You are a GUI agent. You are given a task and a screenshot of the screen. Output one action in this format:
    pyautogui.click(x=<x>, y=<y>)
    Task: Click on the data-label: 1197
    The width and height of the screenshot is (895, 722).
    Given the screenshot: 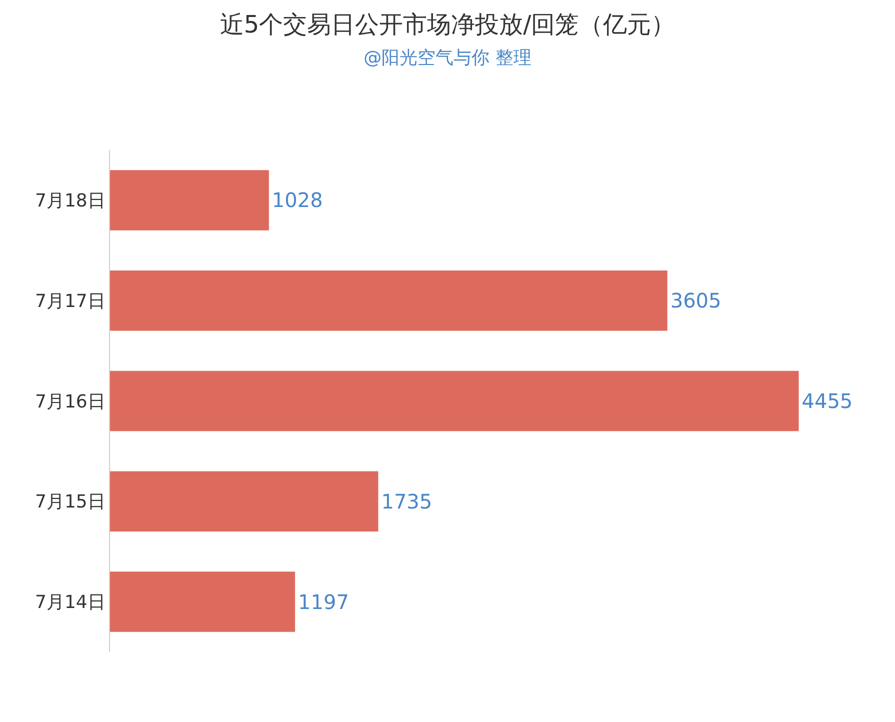 What is the action you would take?
    pyautogui.click(x=323, y=602)
    